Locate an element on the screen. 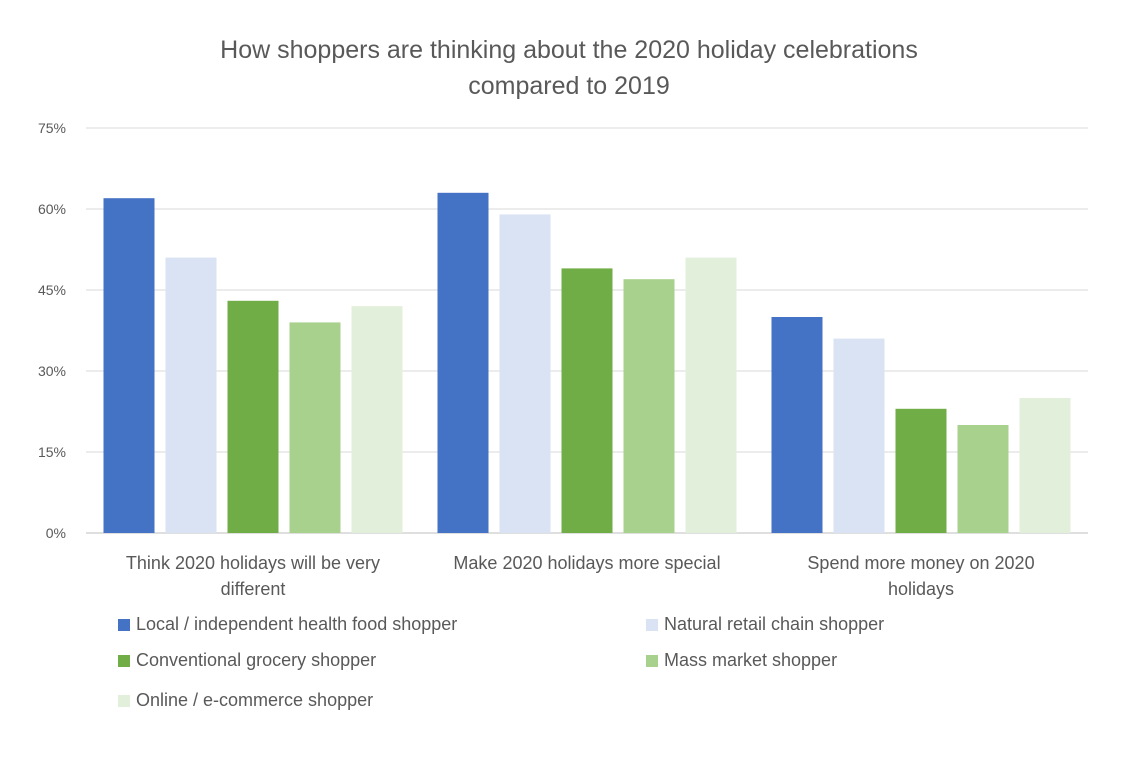 The image size is (1138, 774). y-tick-label: 45% is located at coordinates (52, 290).